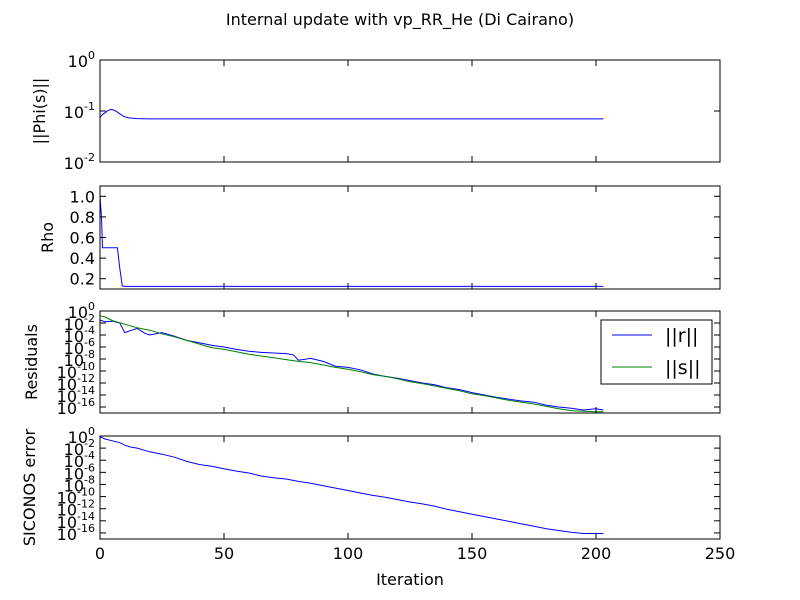 This screenshot has width=800, height=600. Describe the element at coordinates (47, 237) in the screenshot. I see `y-axis-label-2: Rho` at that location.